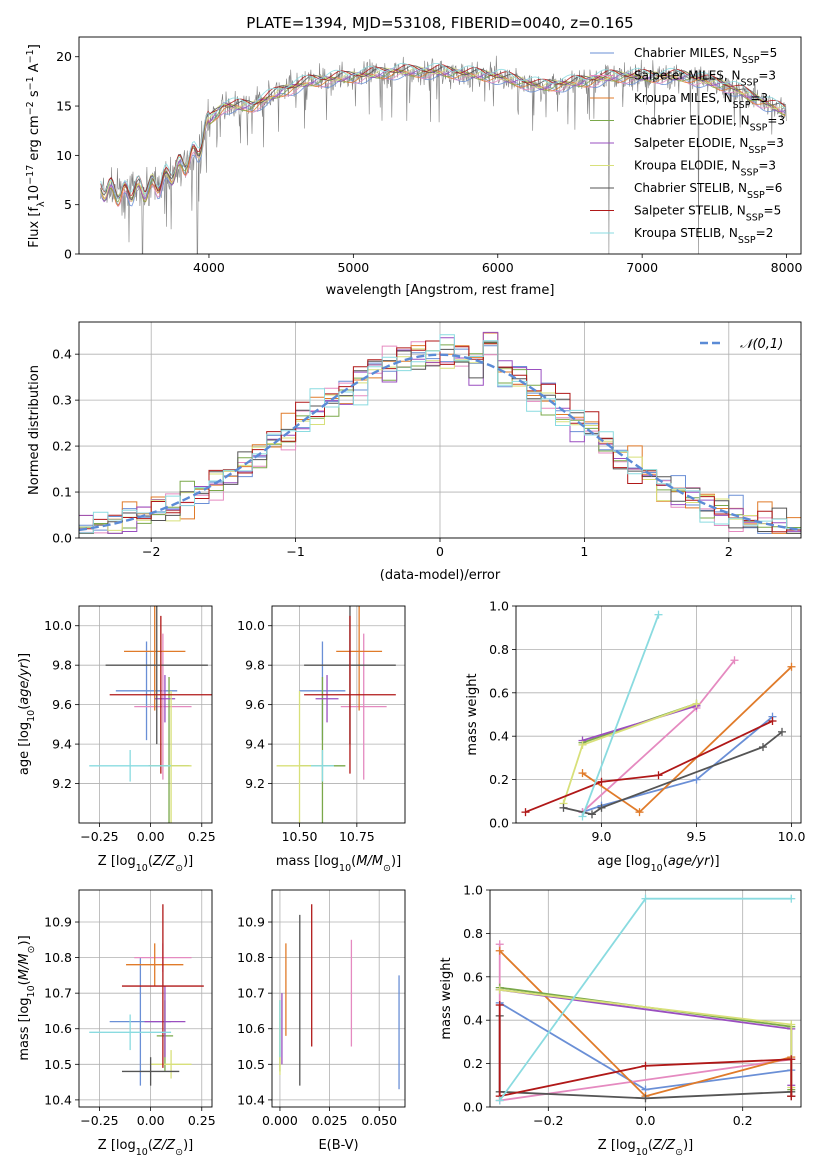 The height and width of the screenshot is (1174, 819). I want to click on legend-entry: Salpeter ELODIE, NSSP=3, so click(709, 146).